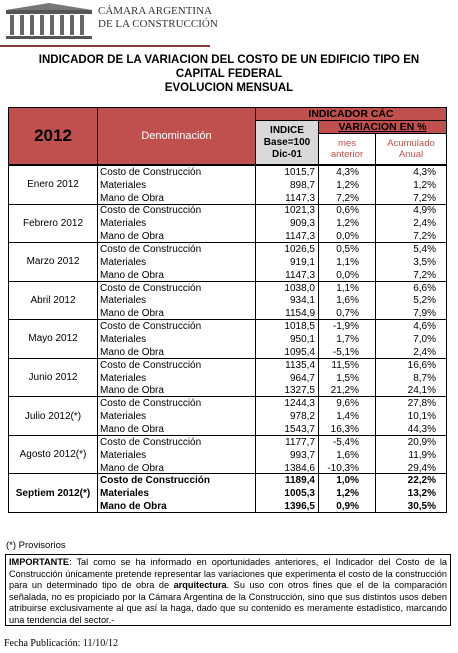 The image size is (458, 653). What do you see at coordinates (346, 404) in the screenshot?
I see `monthly-change: 9,6%` at bounding box center [346, 404].